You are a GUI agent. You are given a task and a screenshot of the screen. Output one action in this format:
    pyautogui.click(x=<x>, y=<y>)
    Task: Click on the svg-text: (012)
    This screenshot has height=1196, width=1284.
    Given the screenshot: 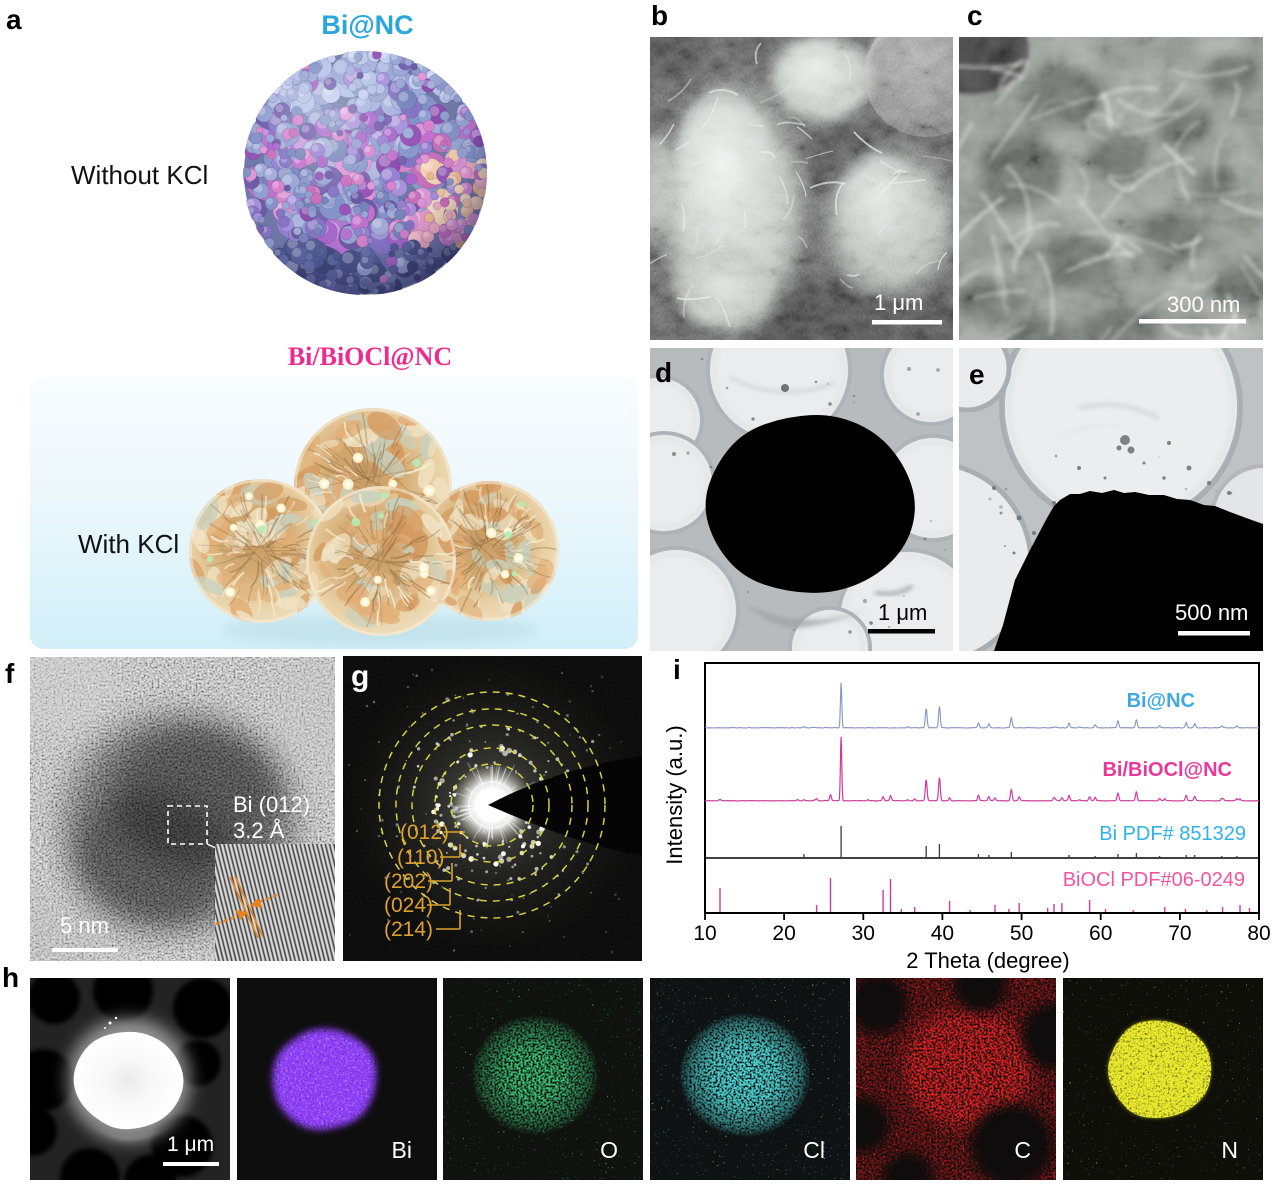 What is the action you would take?
    pyautogui.click(x=424, y=832)
    